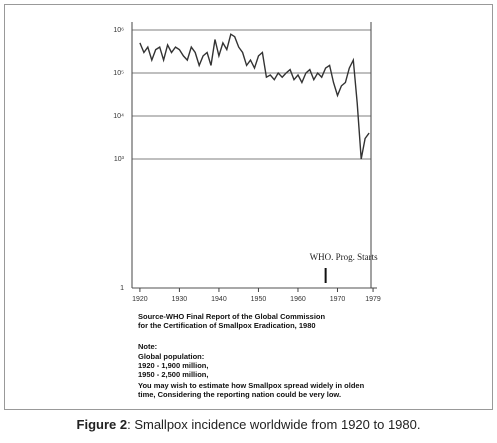 This screenshot has width=497, height=443. What do you see at coordinates (180, 299) in the screenshot?
I see `x-tick-label: 1930` at bounding box center [180, 299].